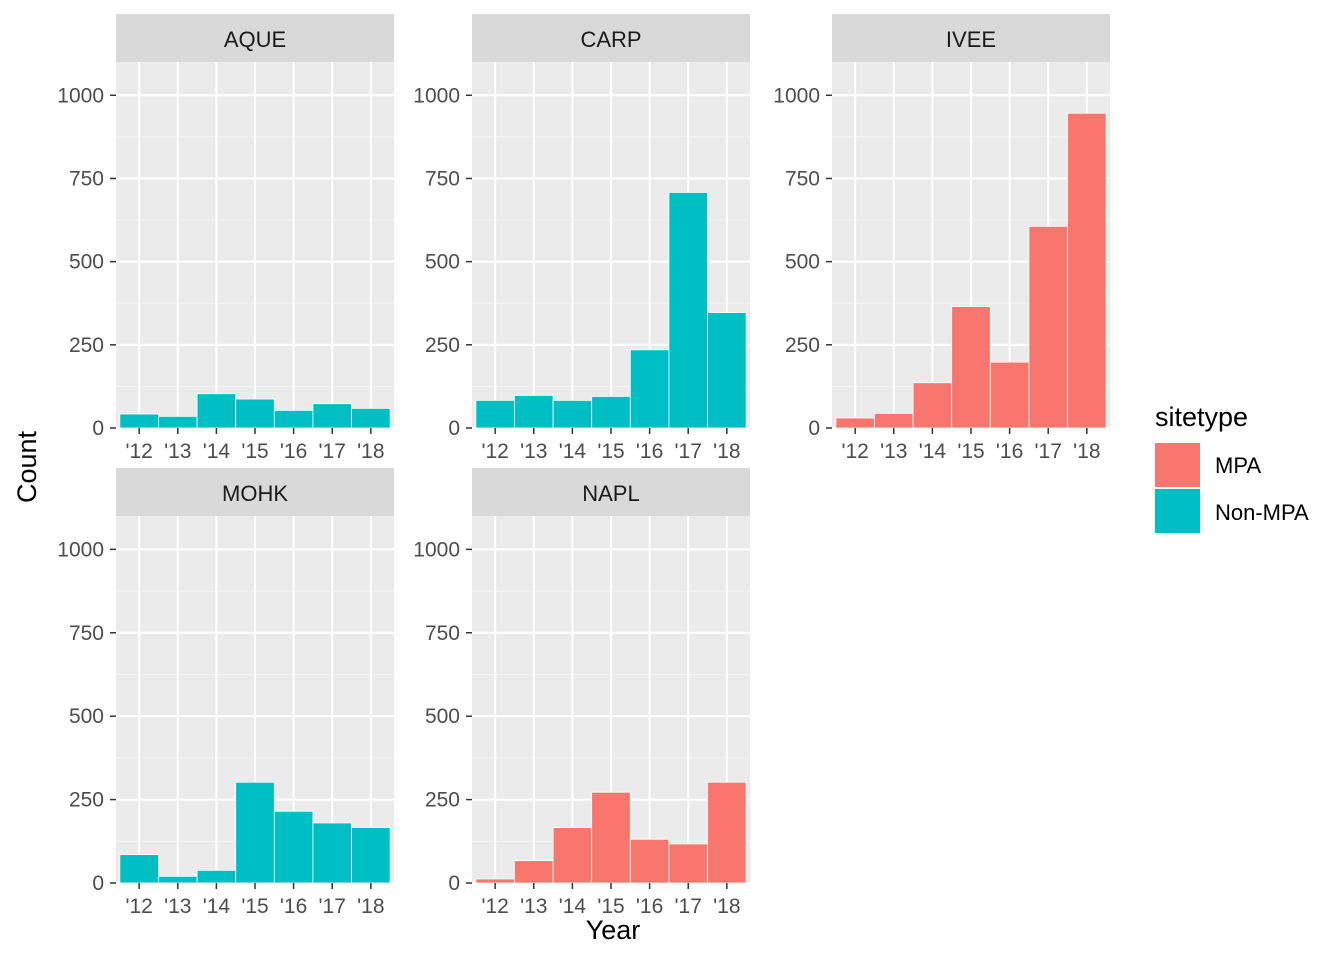  Describe the element at coordinates (1262, 512) in the screenshot. I see `legend-label-non-mpa: Non-MPA` at that location.